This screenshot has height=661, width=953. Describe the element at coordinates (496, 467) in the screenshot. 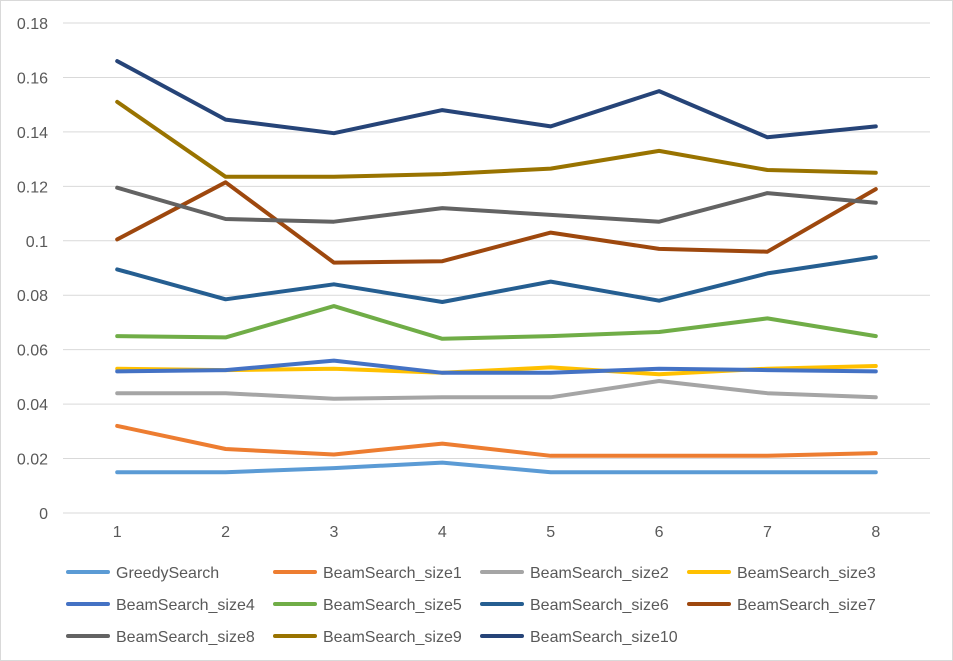

I see `series-line-greedysearch` at that location.